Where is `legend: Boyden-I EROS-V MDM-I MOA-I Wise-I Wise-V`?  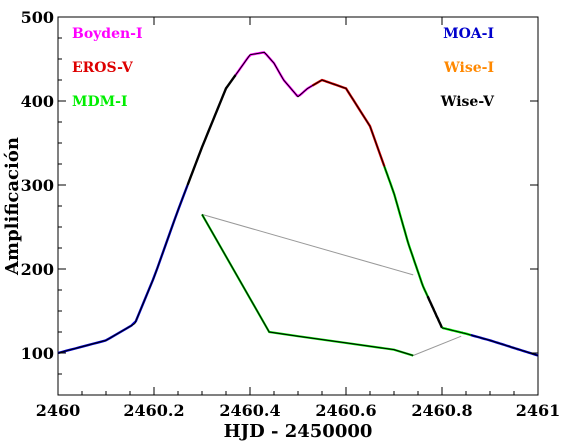 legend: Boyden-I EROS-V MDM-I MOA-I Wise-I Wise-V is located at coordinates (283, 68).